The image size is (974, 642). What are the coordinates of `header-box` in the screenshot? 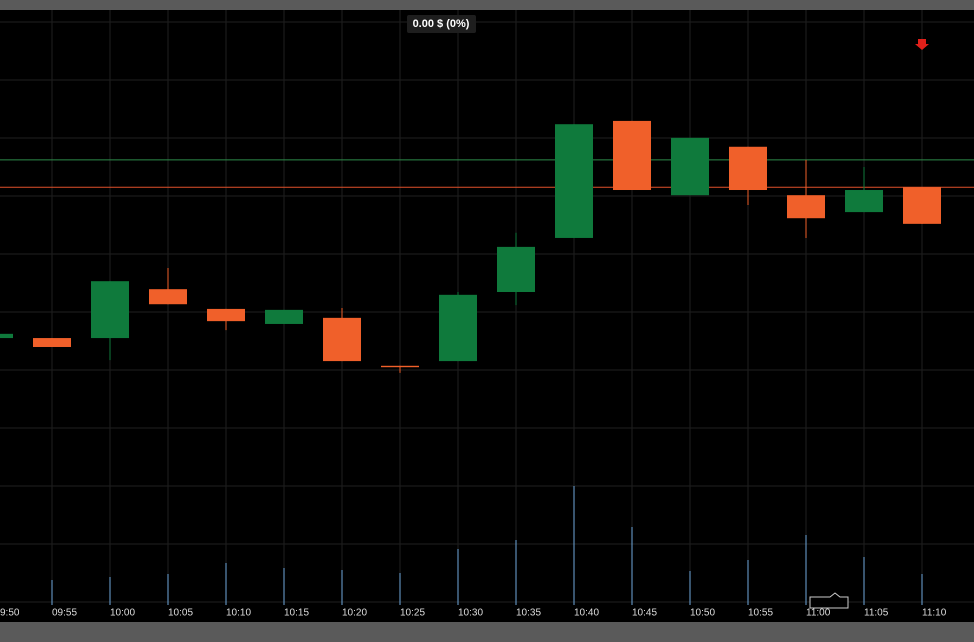 It's located at (441, 24).